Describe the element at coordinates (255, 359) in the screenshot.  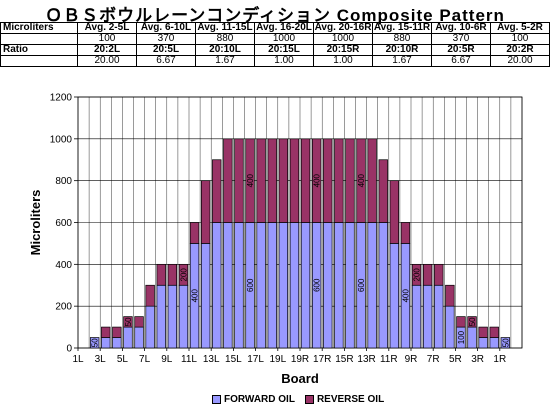
I see `x-tick-label: 17L` at that location.